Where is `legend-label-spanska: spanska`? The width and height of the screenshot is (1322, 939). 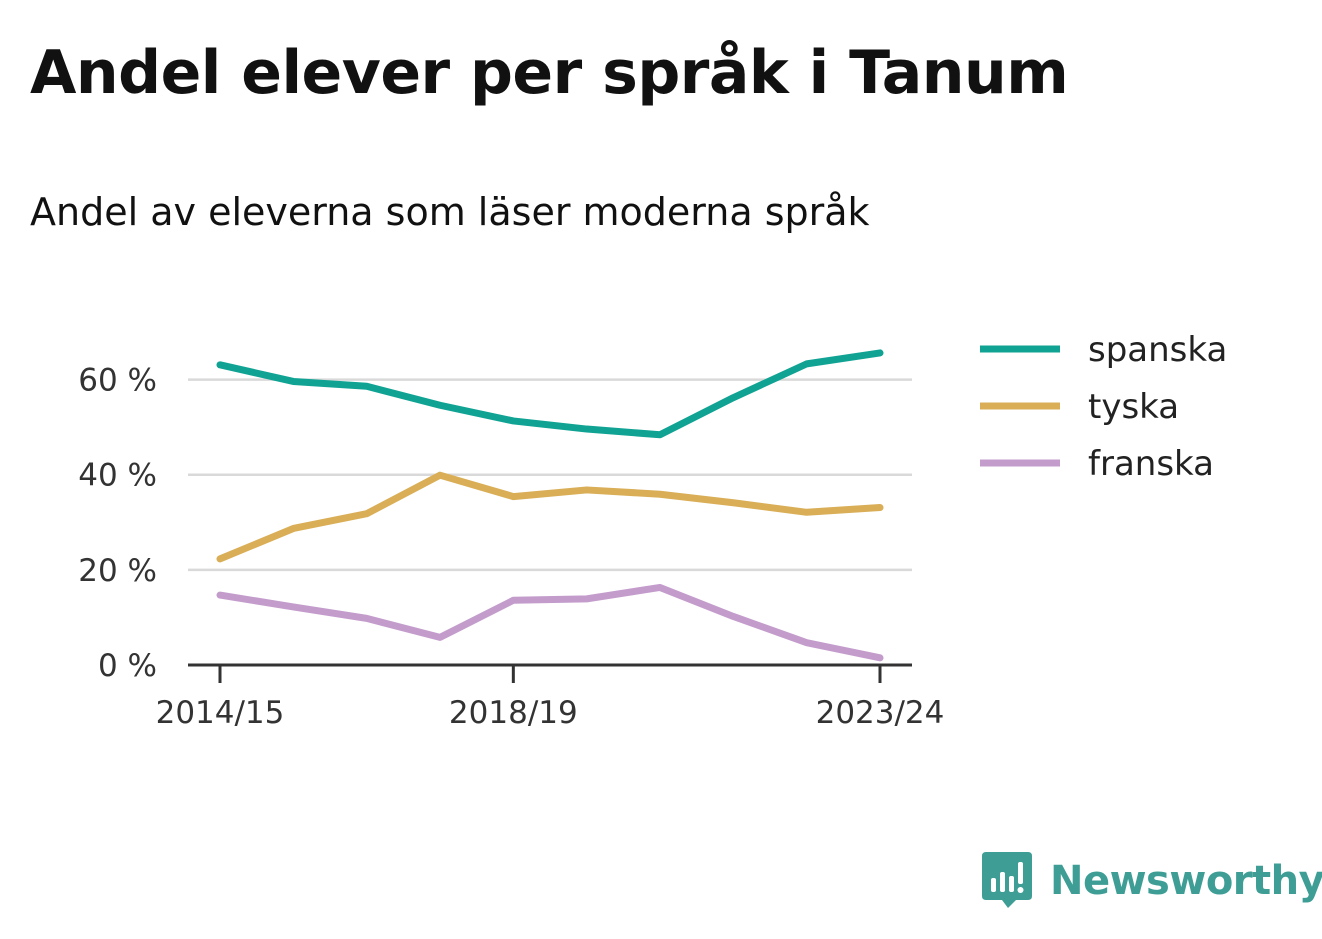 legend-label-spanska: spanska is located at coordinates (1157, 350).